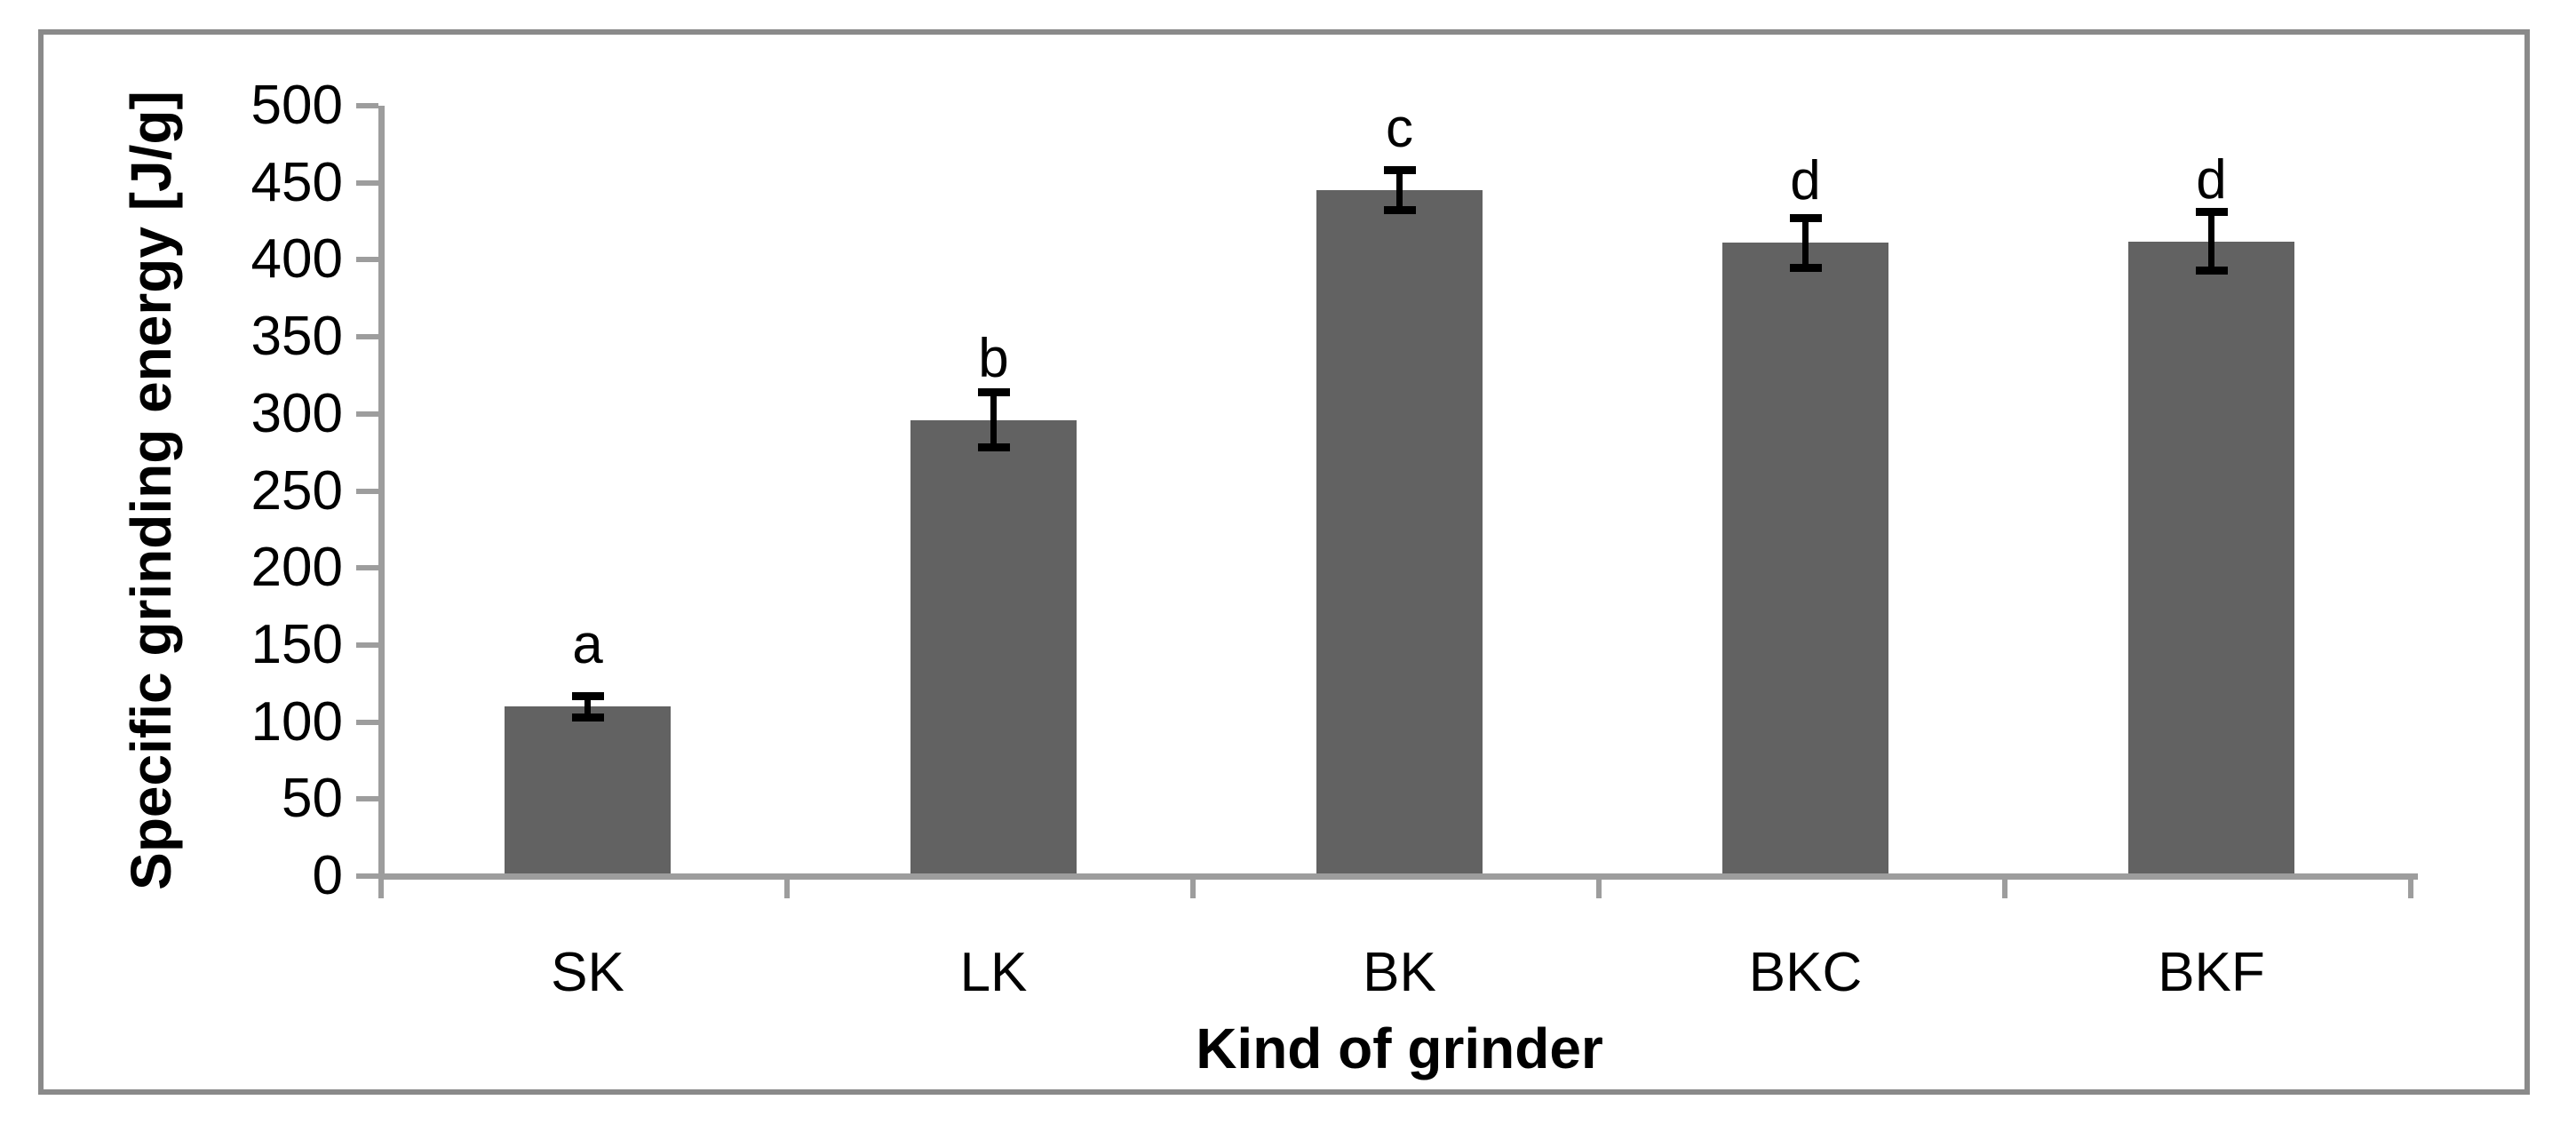  Describe the element at coordinates (1399, 533) in the screenshot. I see `bar-BK` at that location.